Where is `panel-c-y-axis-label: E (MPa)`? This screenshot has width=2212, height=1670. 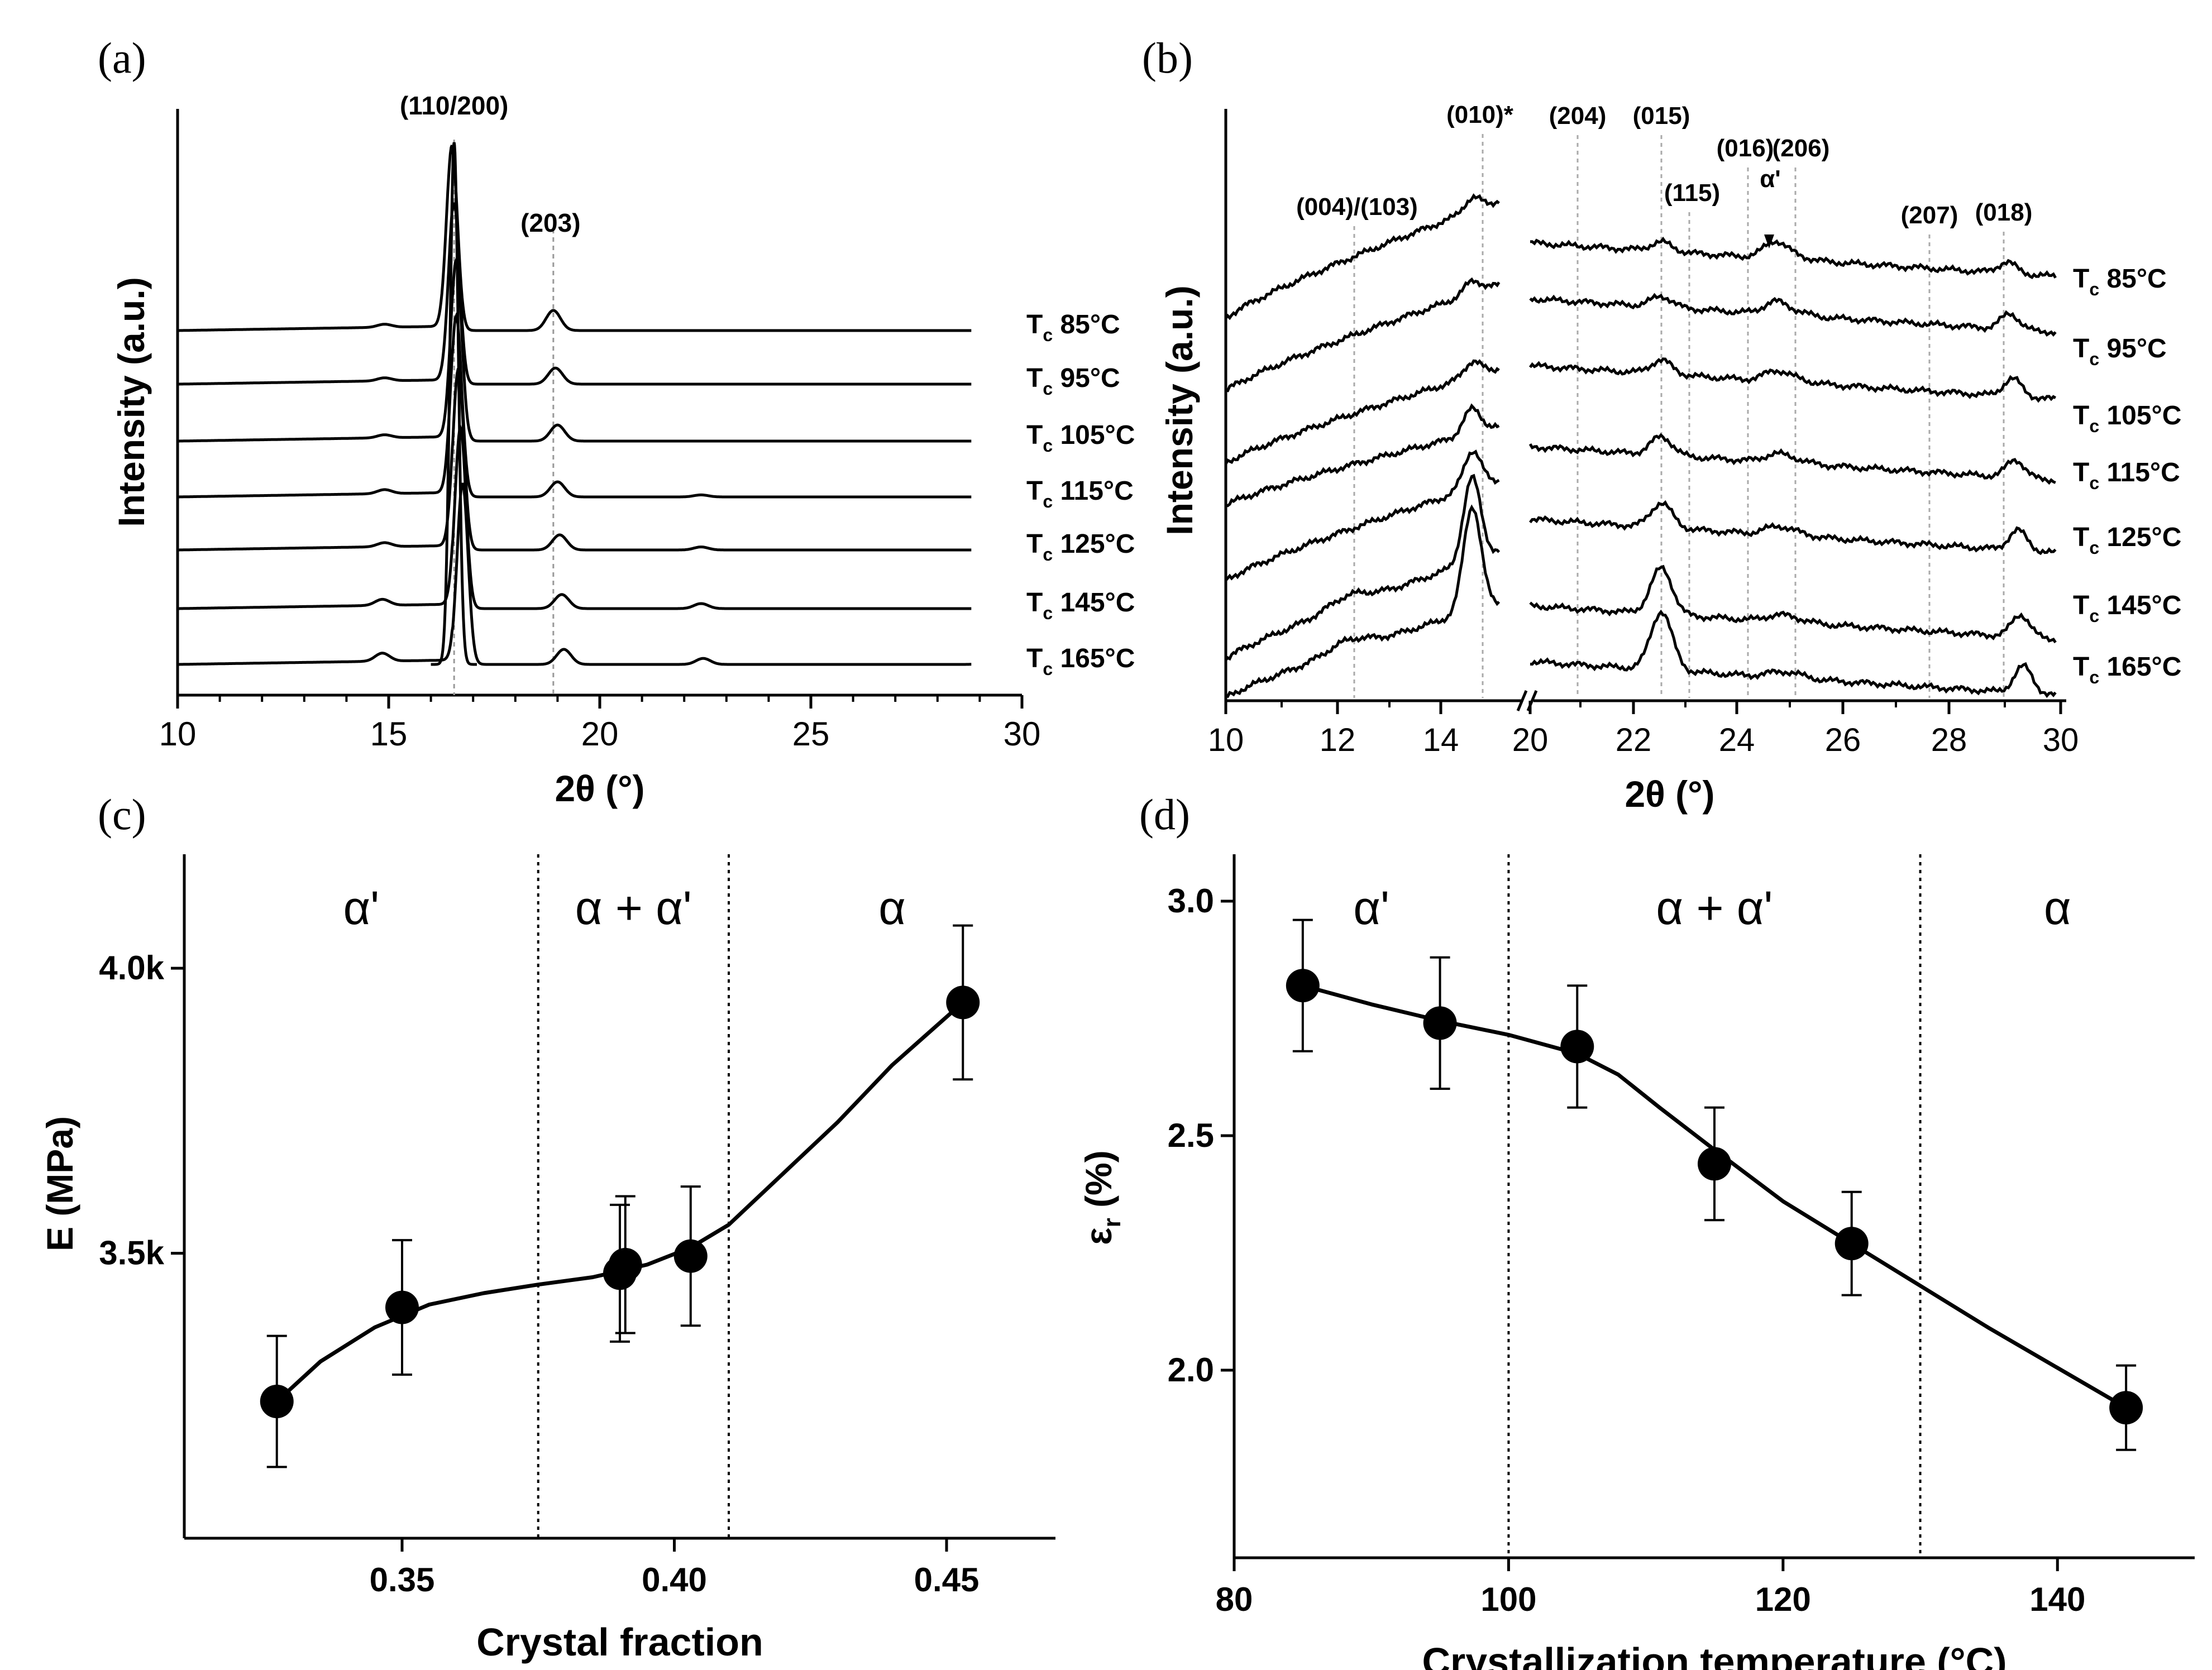
panel-c-y-axis-label: E (MPa) is located at coordinates (59, 1183).